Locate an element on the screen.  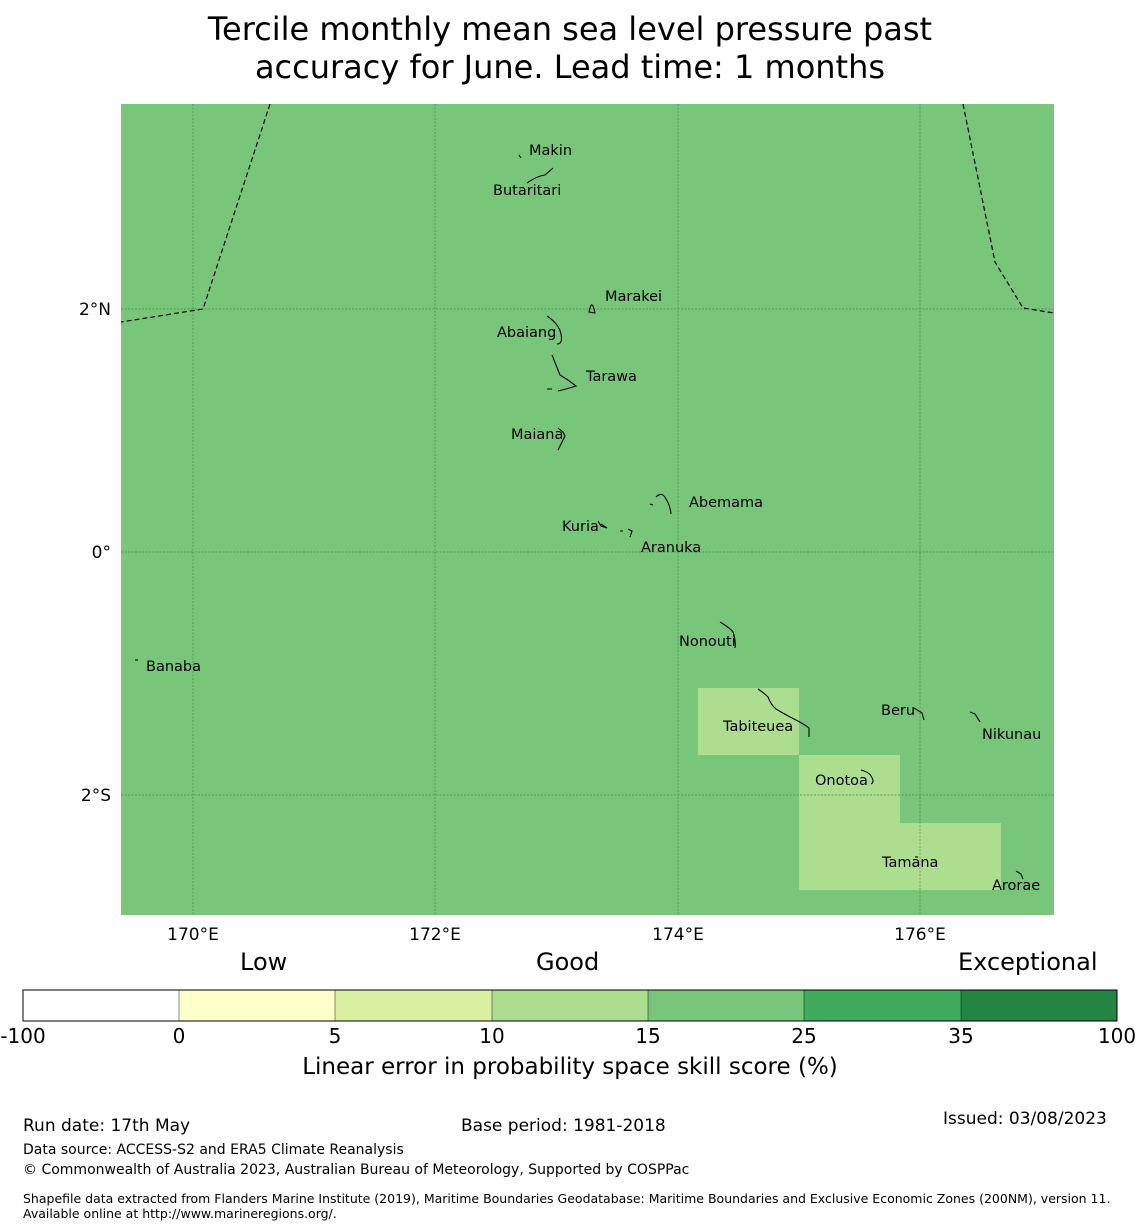
title-line-2: accuracy for June. Lead time: 1 months is located at coordinates (570, 67).